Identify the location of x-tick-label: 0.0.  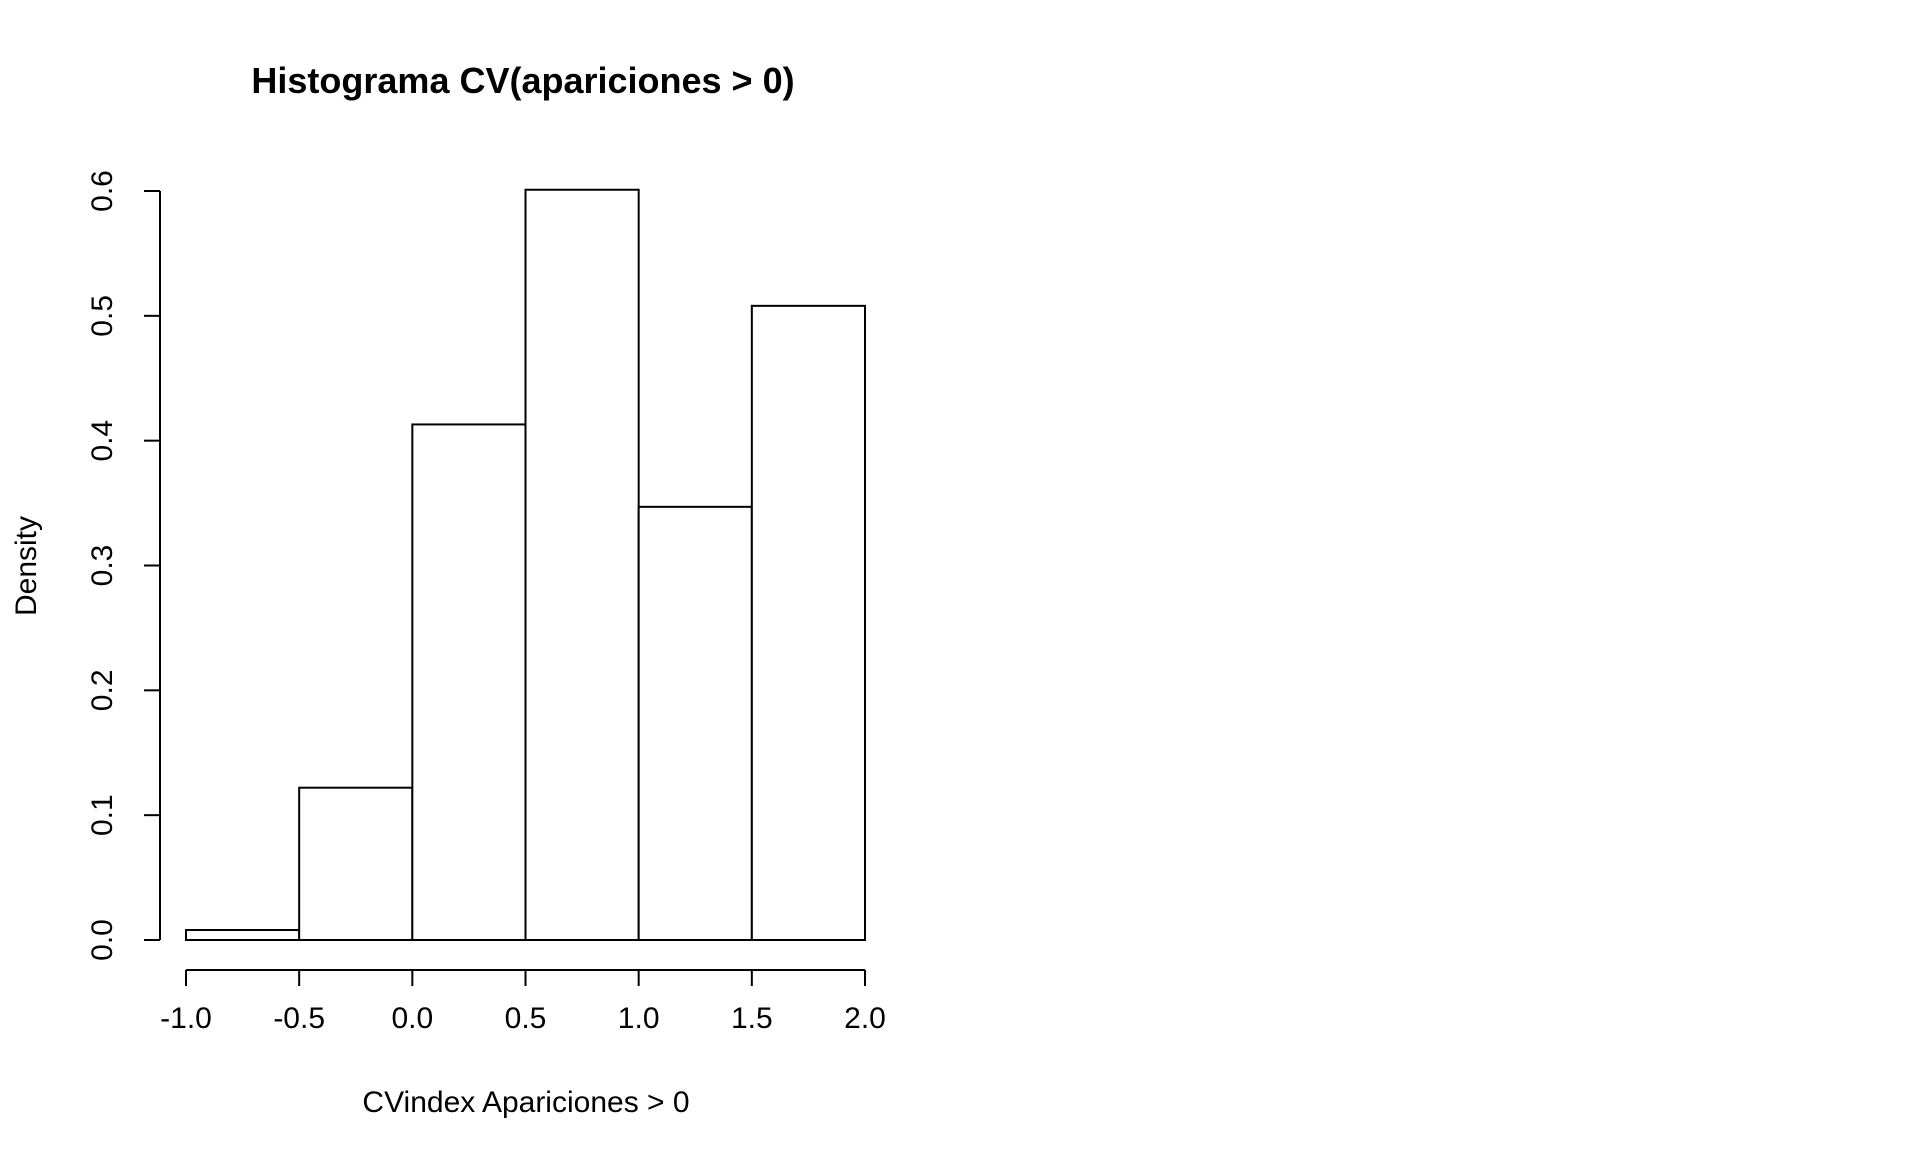
(412, 1018).